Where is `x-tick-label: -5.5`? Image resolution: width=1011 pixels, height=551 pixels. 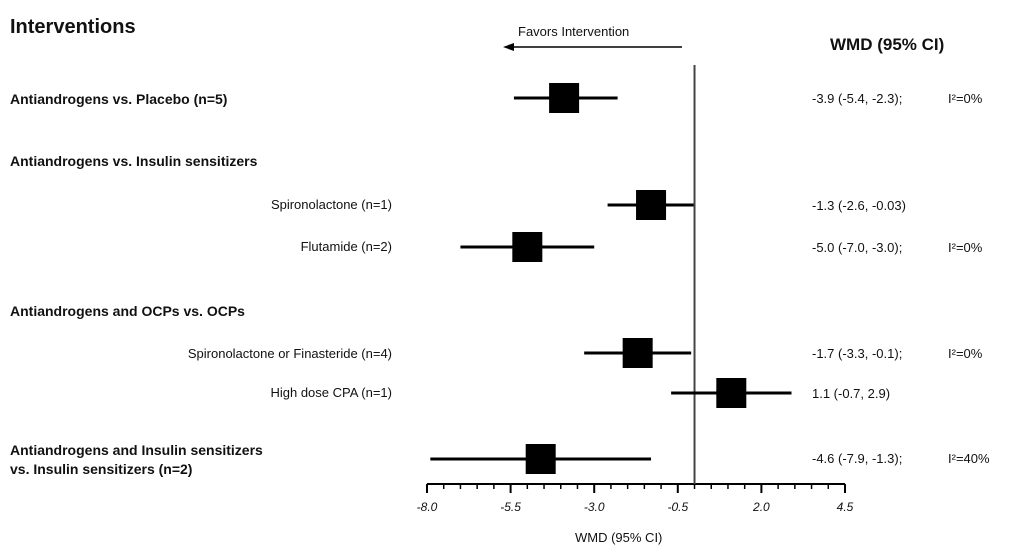 x-tick-label: -5.5 is located at coordinates (510, 507).